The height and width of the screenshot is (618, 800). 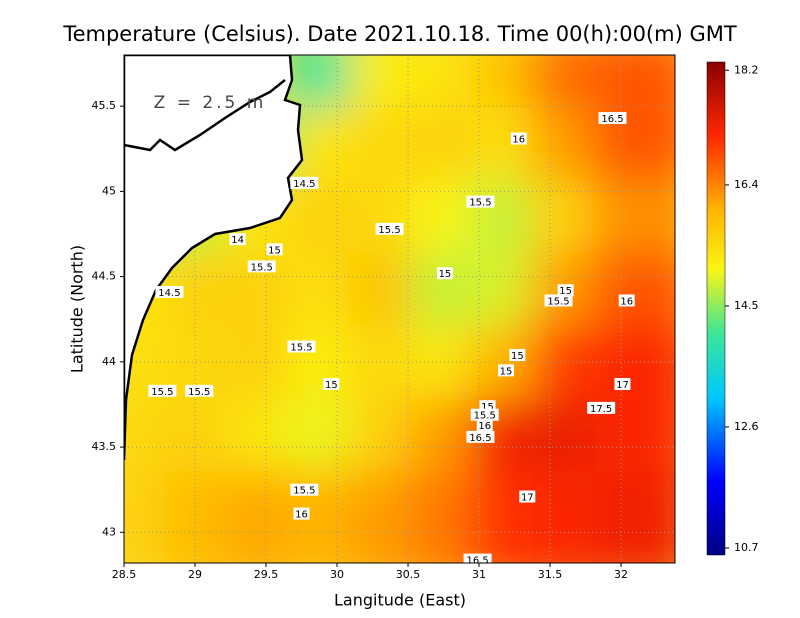 I want to click on colorbar, so click(x=716, y=308).